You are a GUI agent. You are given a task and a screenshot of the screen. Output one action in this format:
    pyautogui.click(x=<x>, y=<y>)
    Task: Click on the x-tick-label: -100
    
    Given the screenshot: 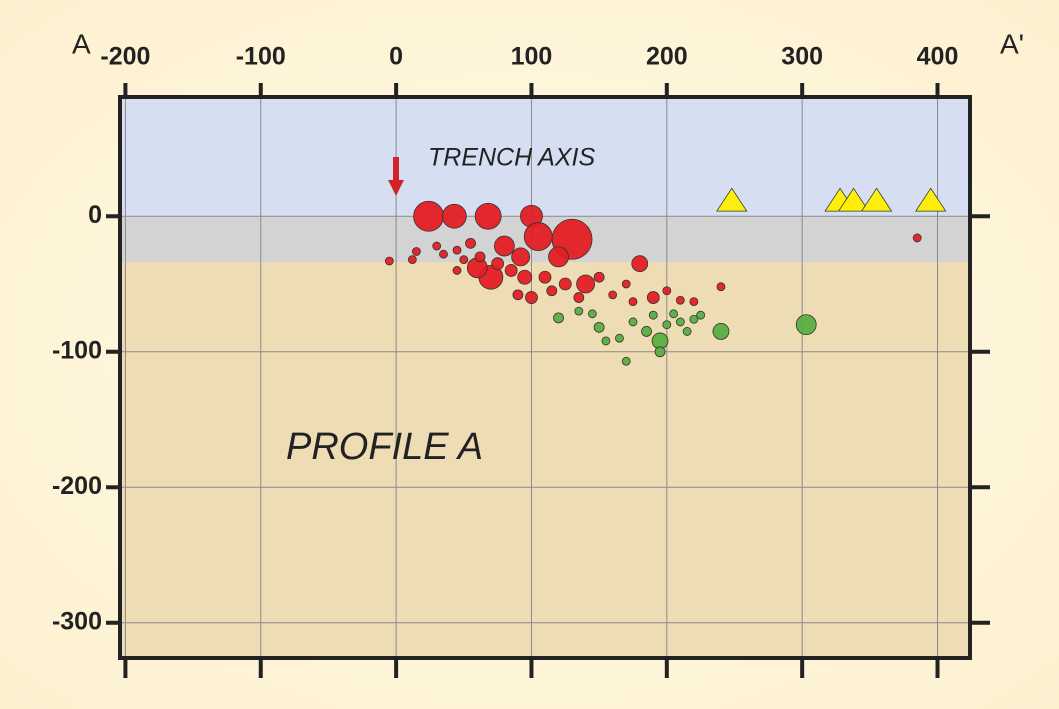 What is the action you would take?
    pyautogui.click(x=261, y=57)
    